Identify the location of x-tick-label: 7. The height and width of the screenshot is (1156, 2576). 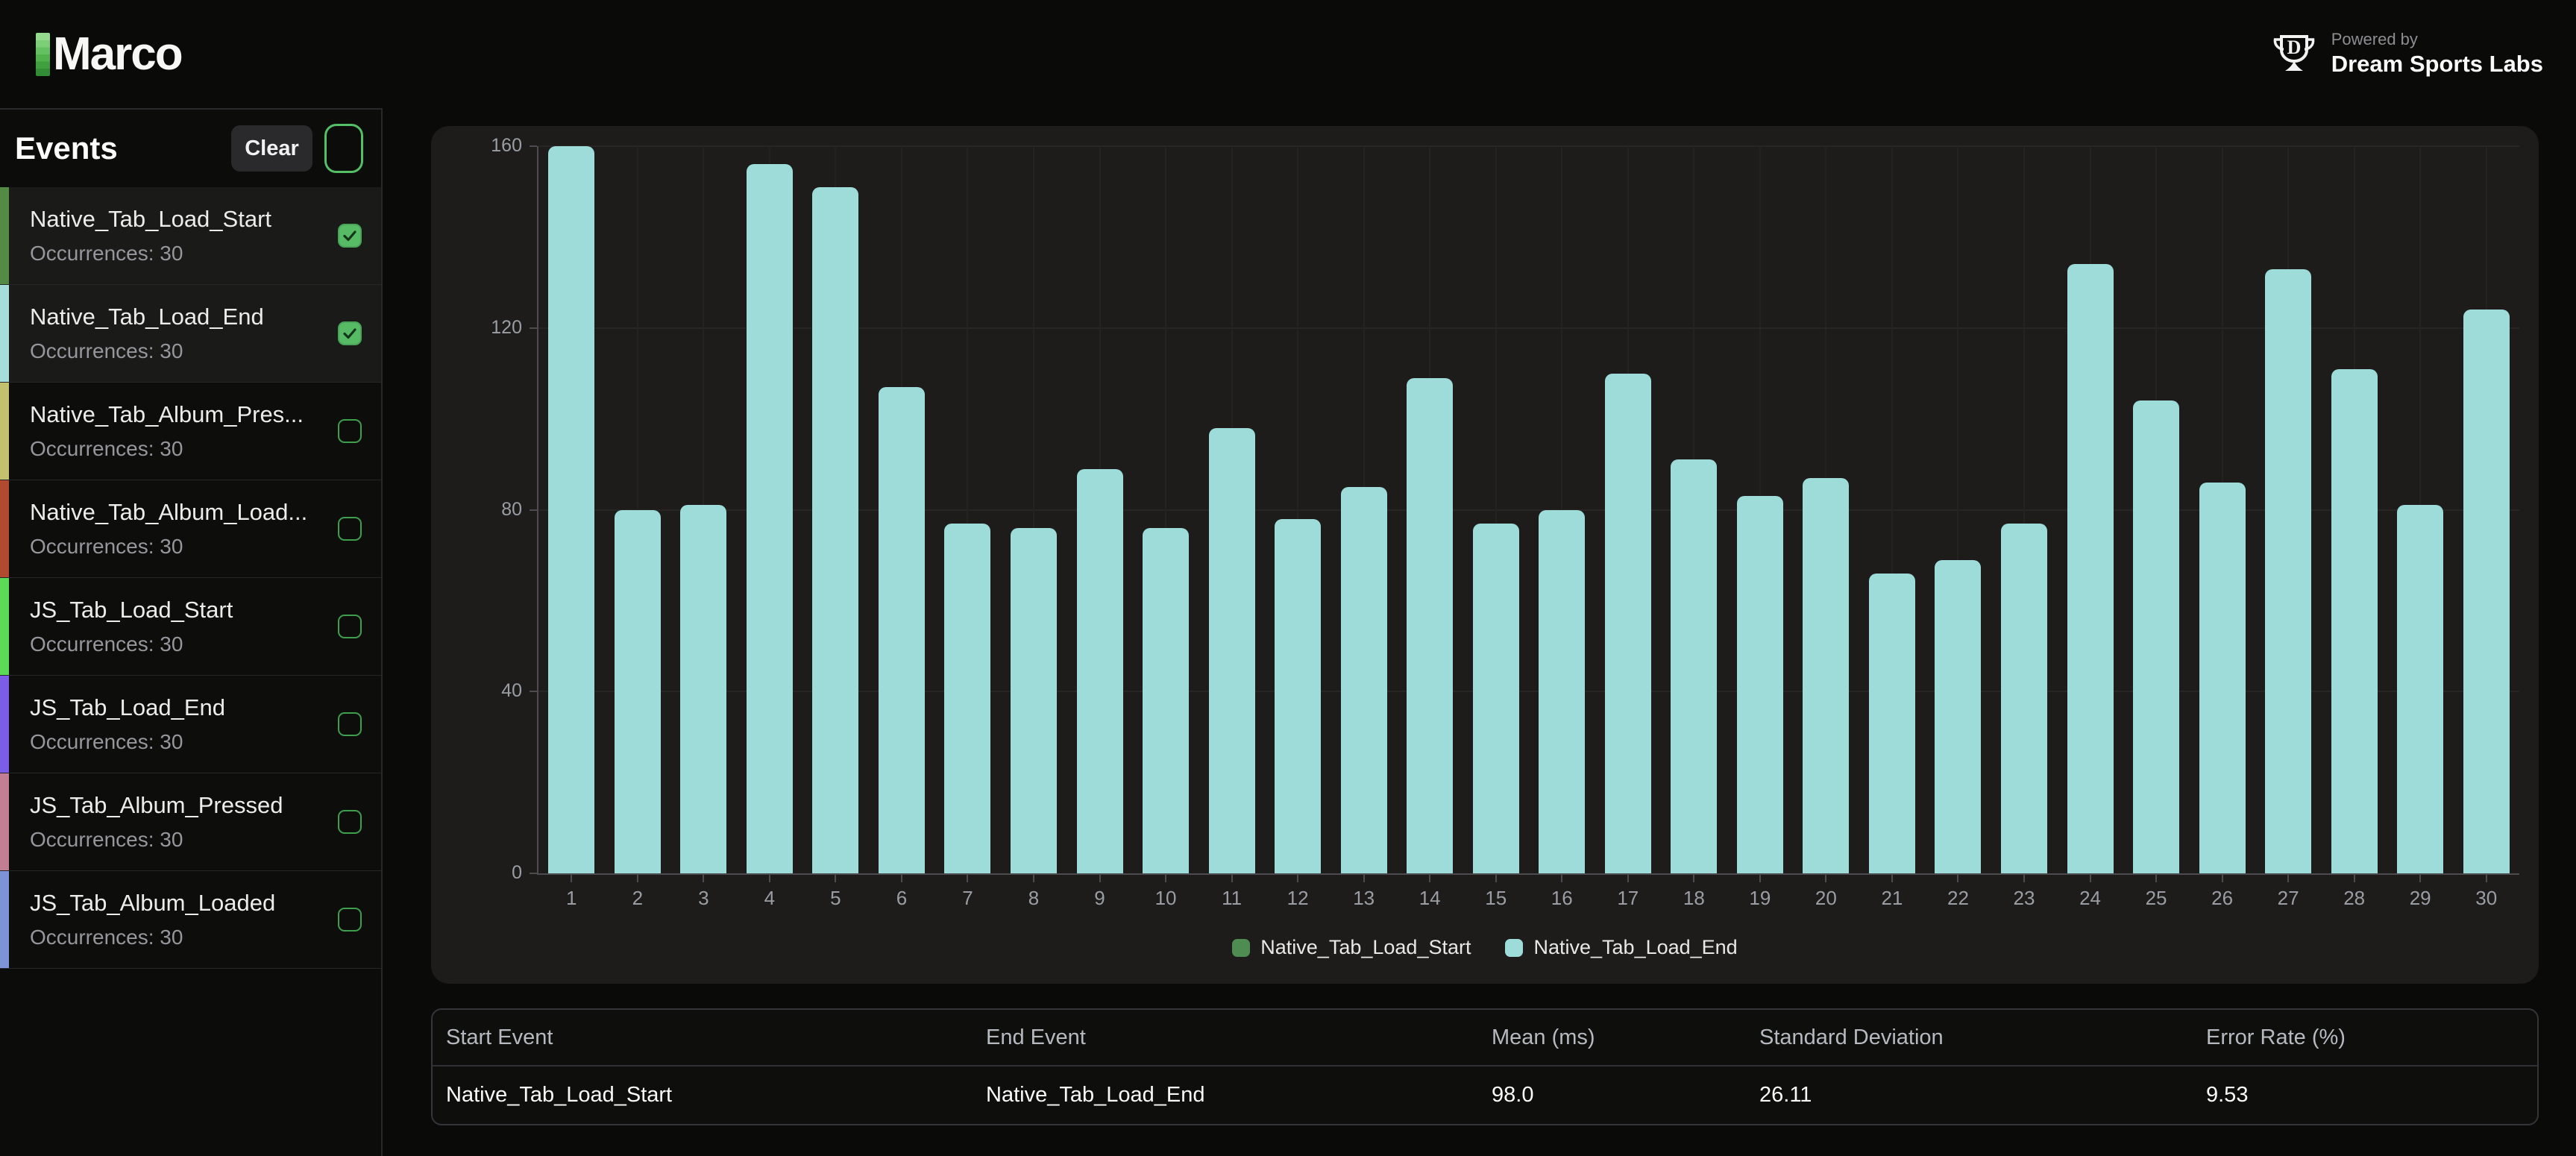
(968, 898).